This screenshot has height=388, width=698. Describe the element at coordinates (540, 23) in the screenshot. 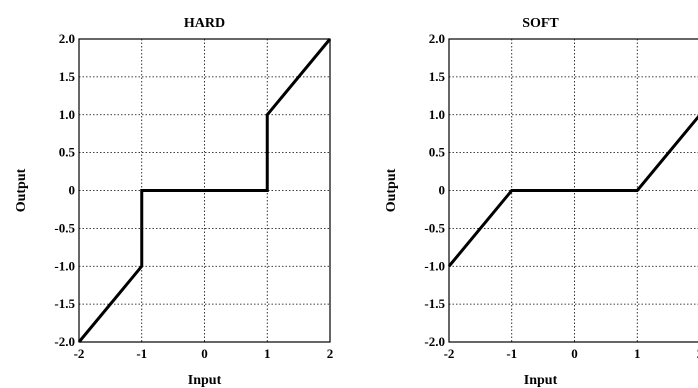

I see `chart-title: SOFT` at that location.